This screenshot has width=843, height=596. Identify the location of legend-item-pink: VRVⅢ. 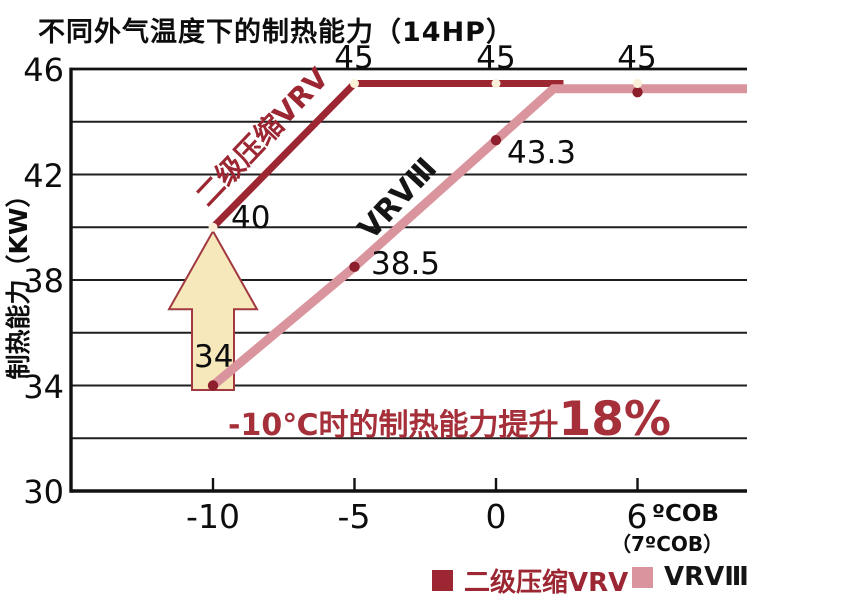
(690, 577).